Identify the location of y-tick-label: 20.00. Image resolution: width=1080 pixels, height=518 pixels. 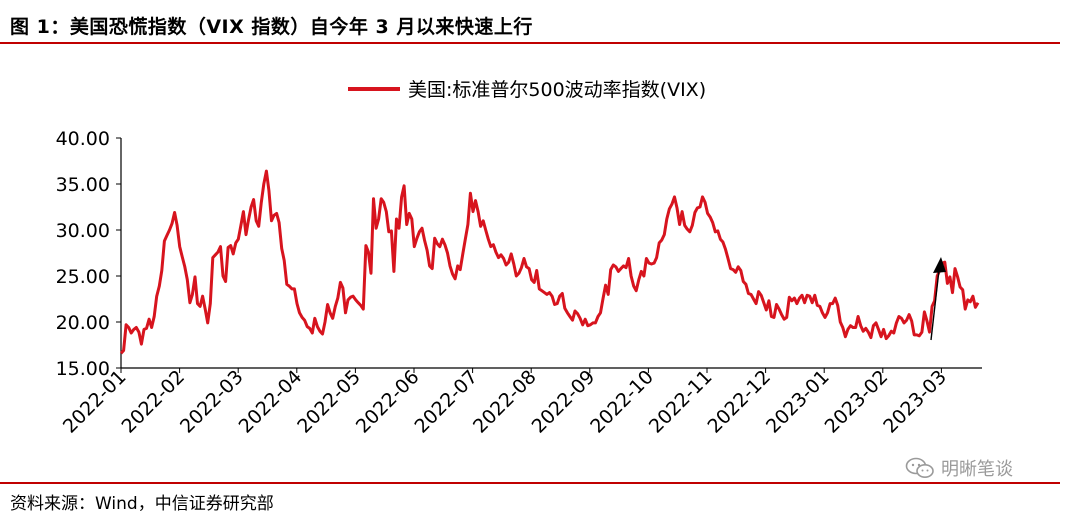
(83, 323).